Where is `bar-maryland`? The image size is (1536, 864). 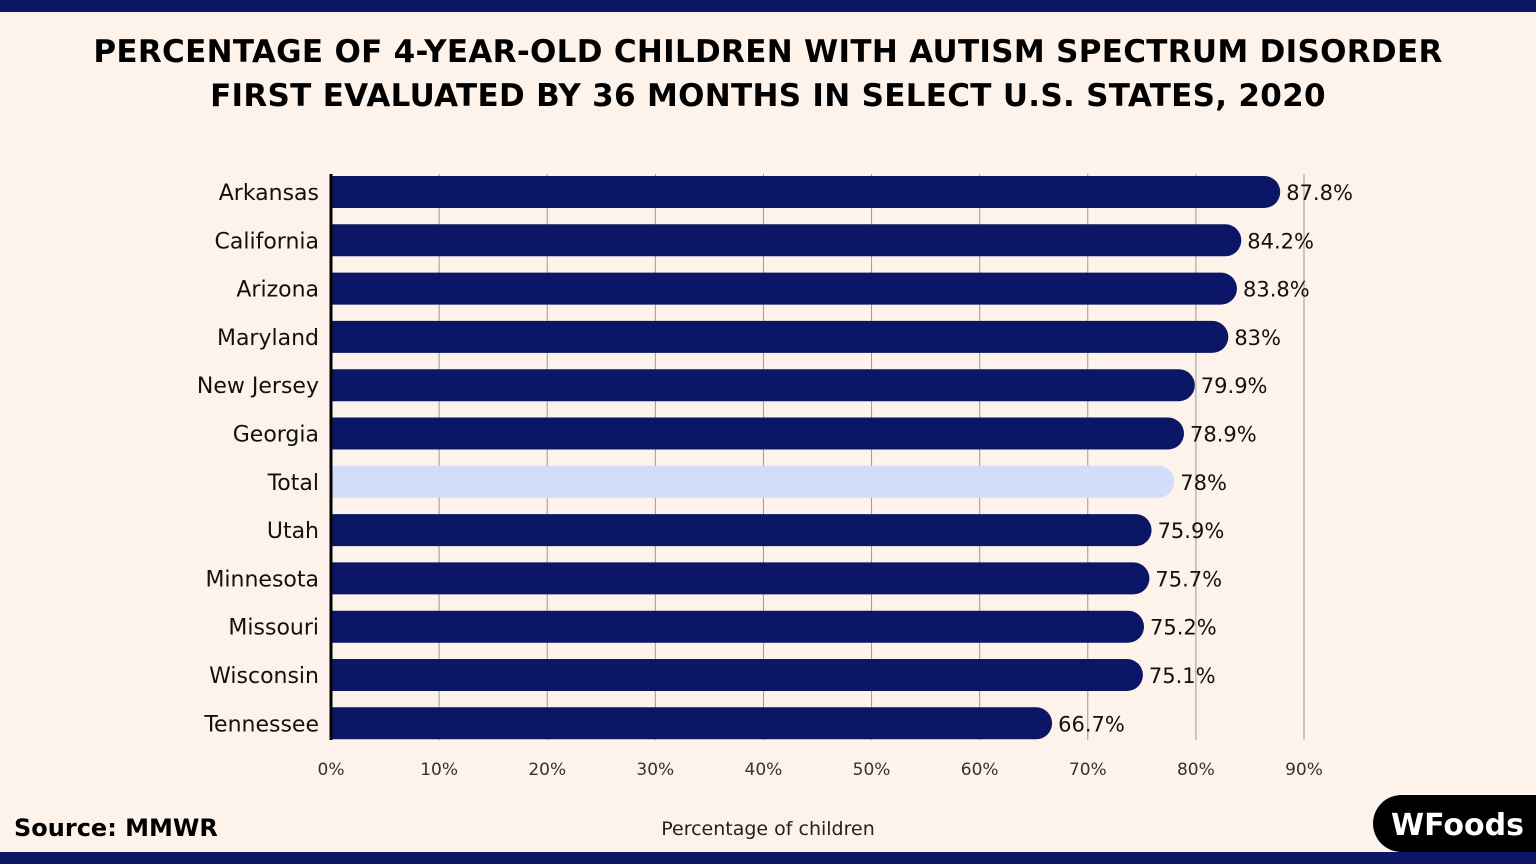 bar-maryland is located at coordinates (780, 336).